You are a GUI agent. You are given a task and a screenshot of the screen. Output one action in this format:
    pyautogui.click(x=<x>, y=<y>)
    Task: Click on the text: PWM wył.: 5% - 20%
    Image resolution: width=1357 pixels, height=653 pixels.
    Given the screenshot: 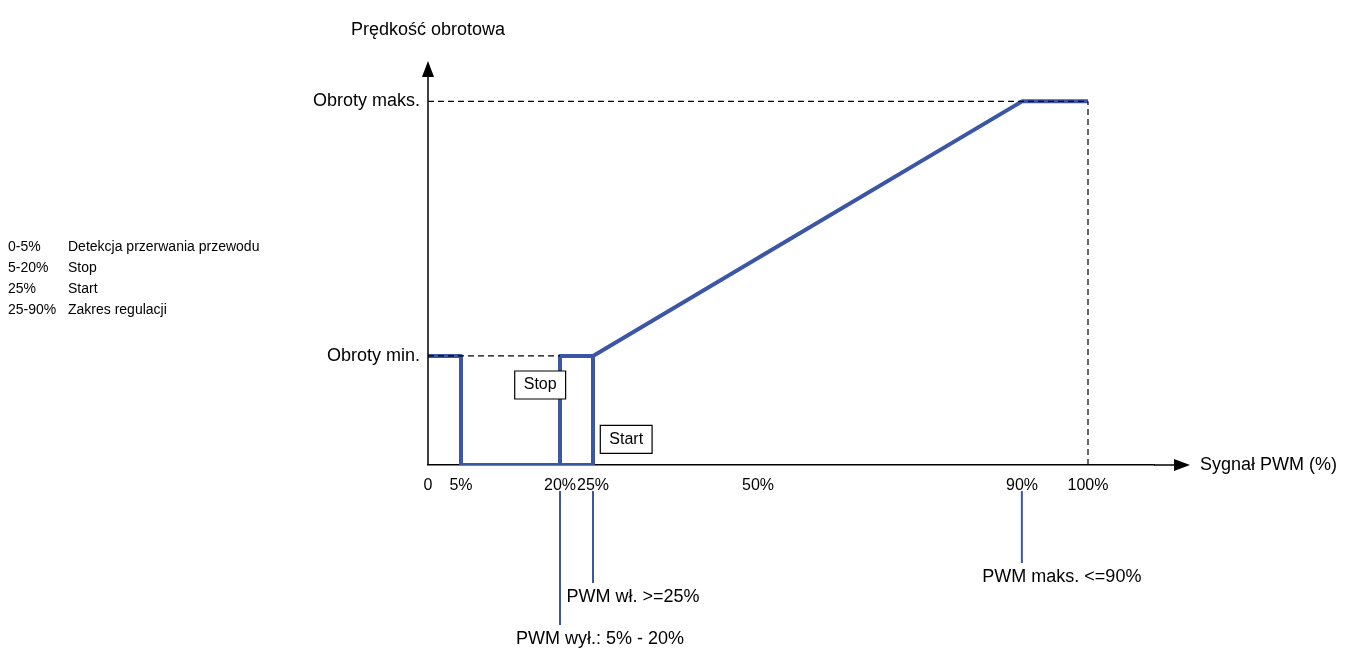 What is the action you would take?
    pyautogui.click(x=599, y=637)
    